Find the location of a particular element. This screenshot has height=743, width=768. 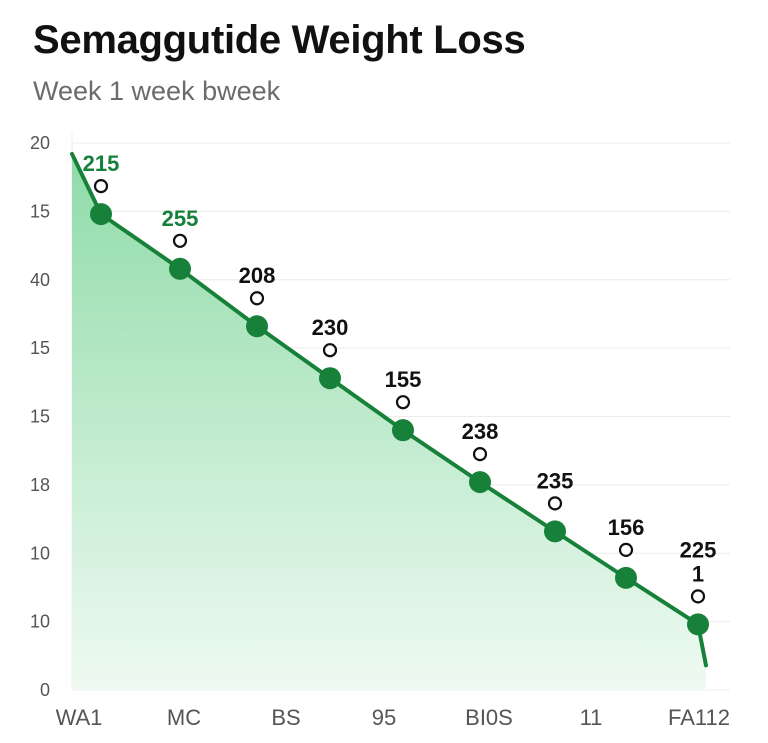

data-label: 238 is located at coordinates (480, 431).